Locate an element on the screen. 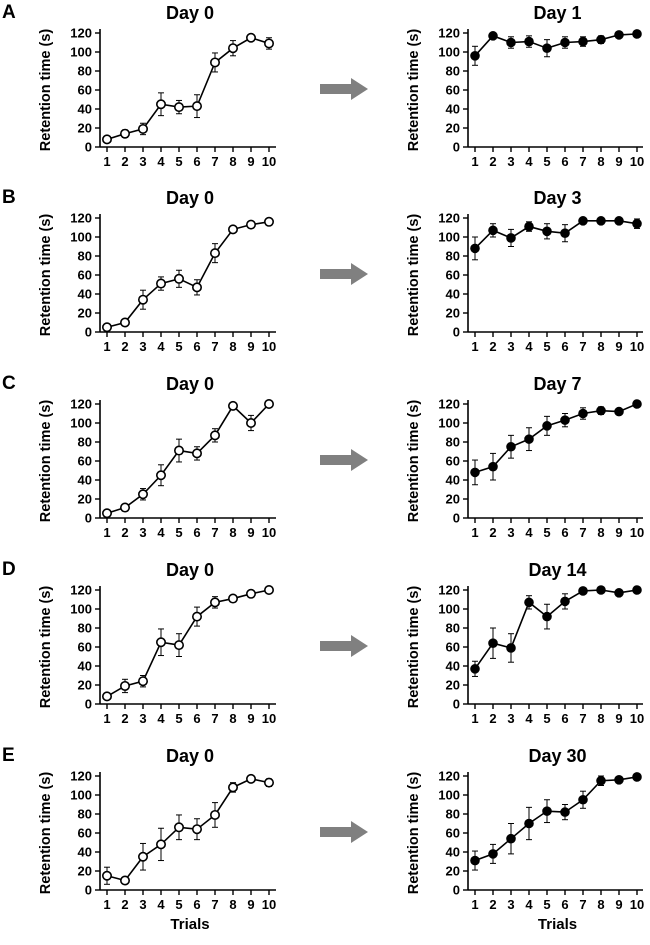 The image size is (650, 945). x-axis-label-e-before: Trials is located at coordinates (189, 924).